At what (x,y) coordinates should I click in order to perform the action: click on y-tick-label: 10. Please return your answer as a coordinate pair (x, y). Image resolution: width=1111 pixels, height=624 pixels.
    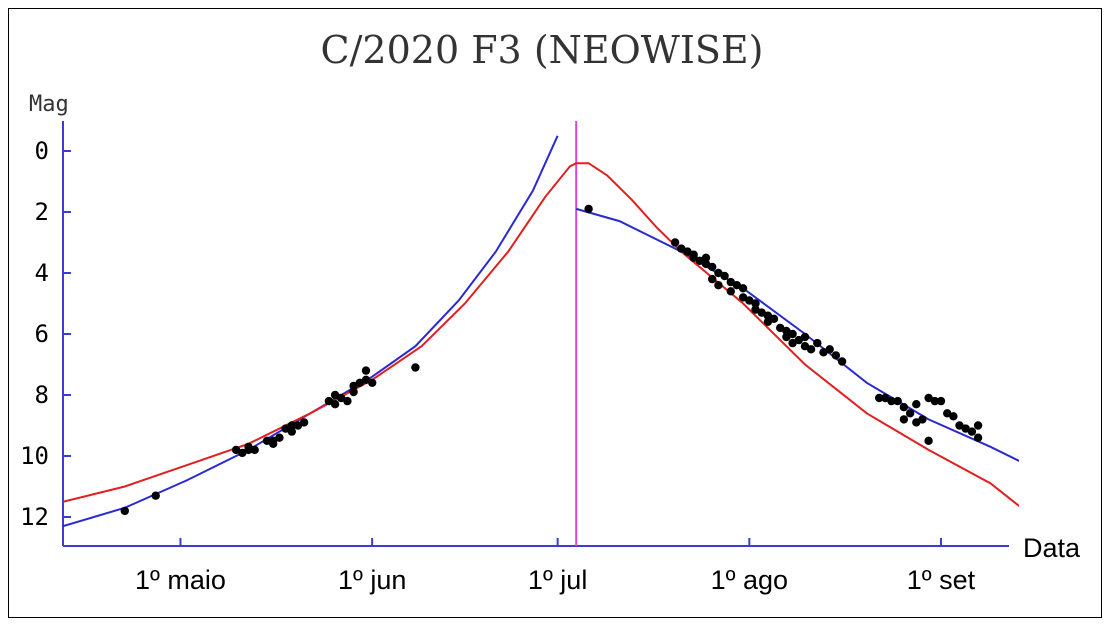
    Looking at the image, I should click on (34, 456).